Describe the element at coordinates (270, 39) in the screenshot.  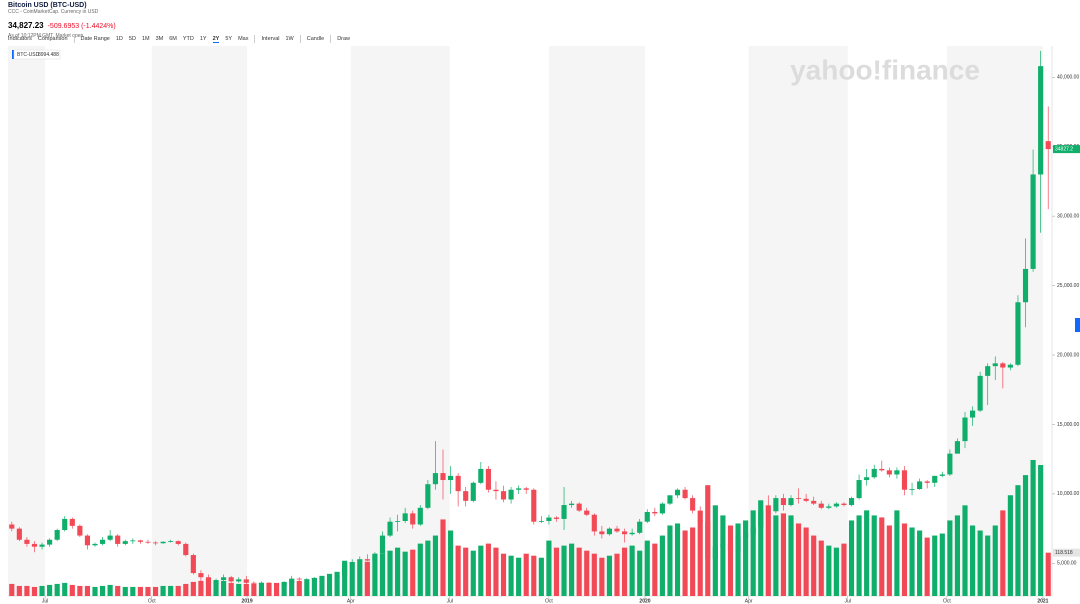
I see `interval-label: Interval` at that location.